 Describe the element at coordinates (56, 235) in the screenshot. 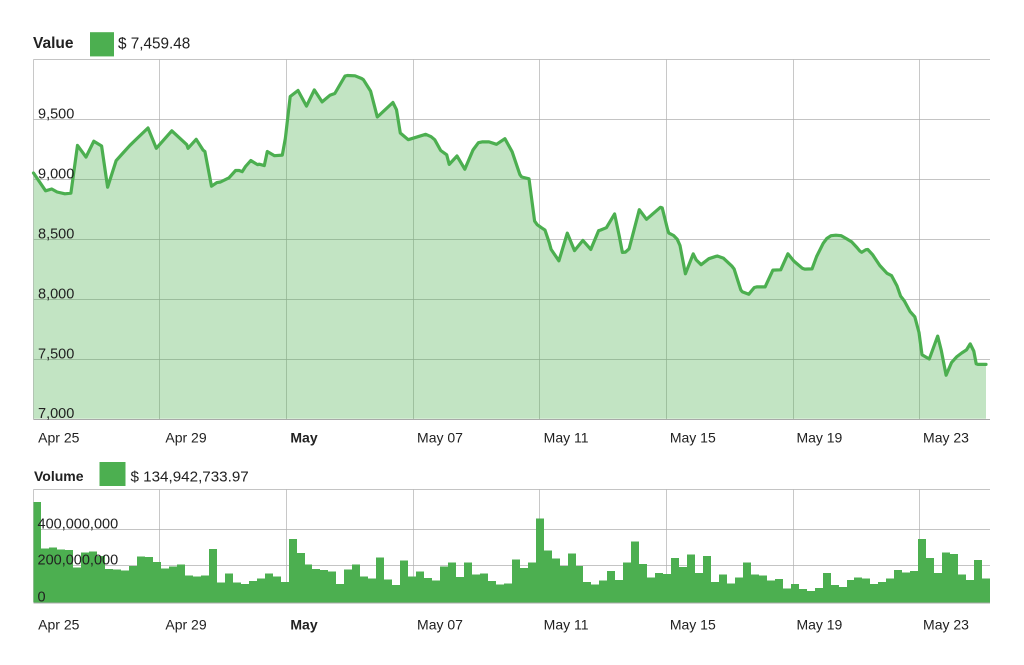

I see `svg-text: 8,500` at that location.